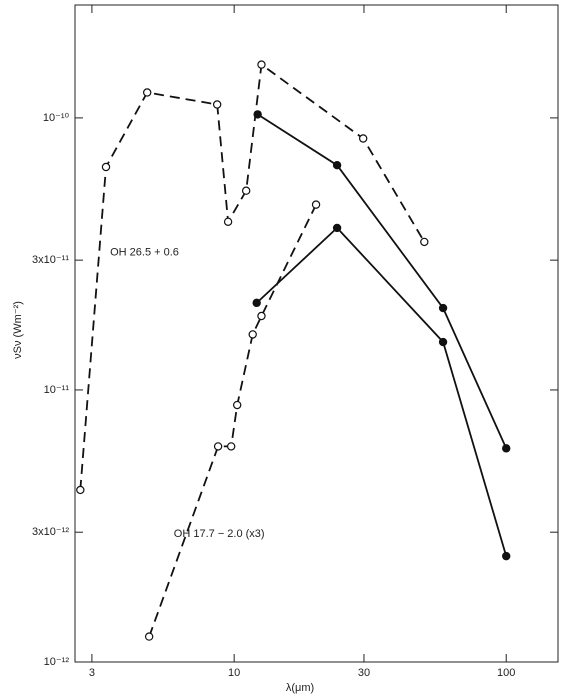  Describe the element at coordinates (92, 673) in the screenshot. I see `x-tick-label: 3` at that location.